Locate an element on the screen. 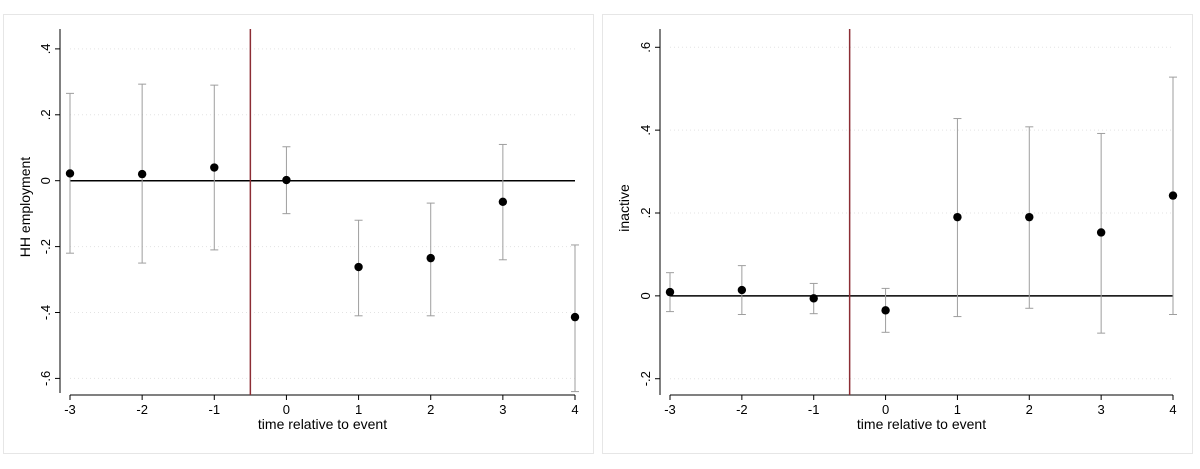 The image size is (1200, 469). y-axis-title: HH employment is located at coordinates (25, 207).